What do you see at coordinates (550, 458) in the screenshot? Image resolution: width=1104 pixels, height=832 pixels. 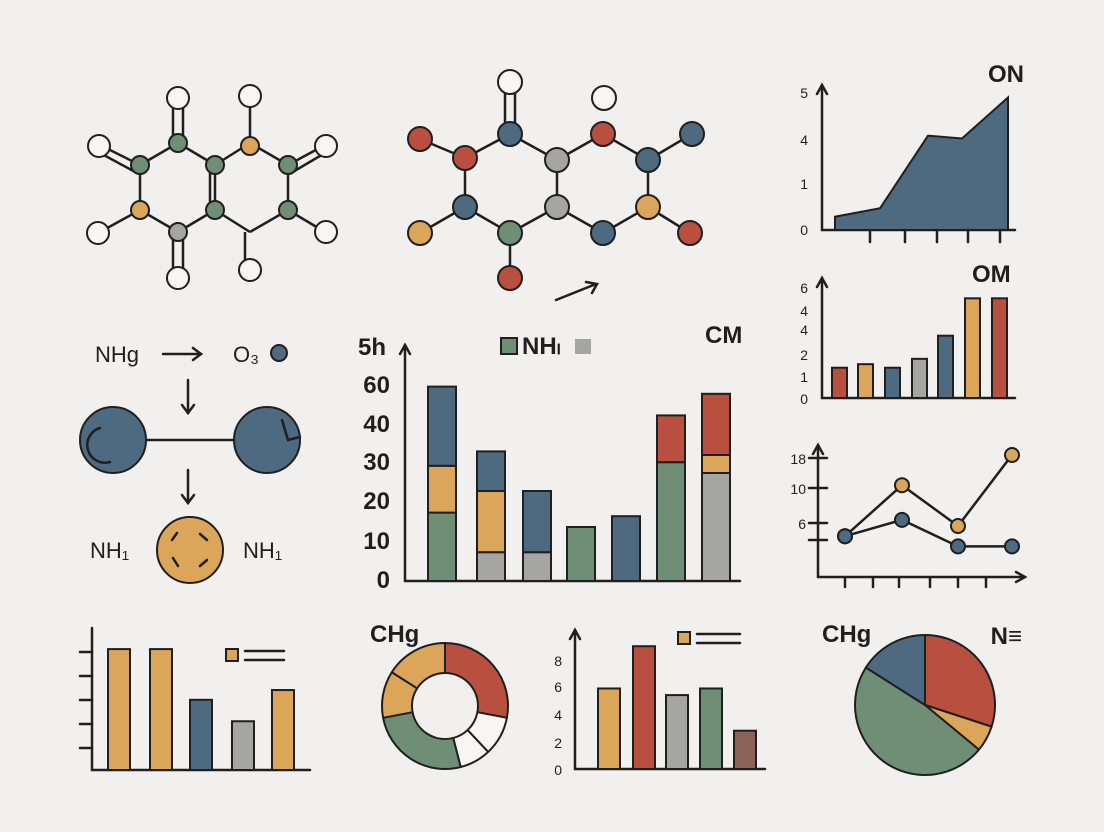 I see `stacked-bar-chart: 5h 60 40 30 20 10 0 NHₗ CM` at bounding box center [550, 458].